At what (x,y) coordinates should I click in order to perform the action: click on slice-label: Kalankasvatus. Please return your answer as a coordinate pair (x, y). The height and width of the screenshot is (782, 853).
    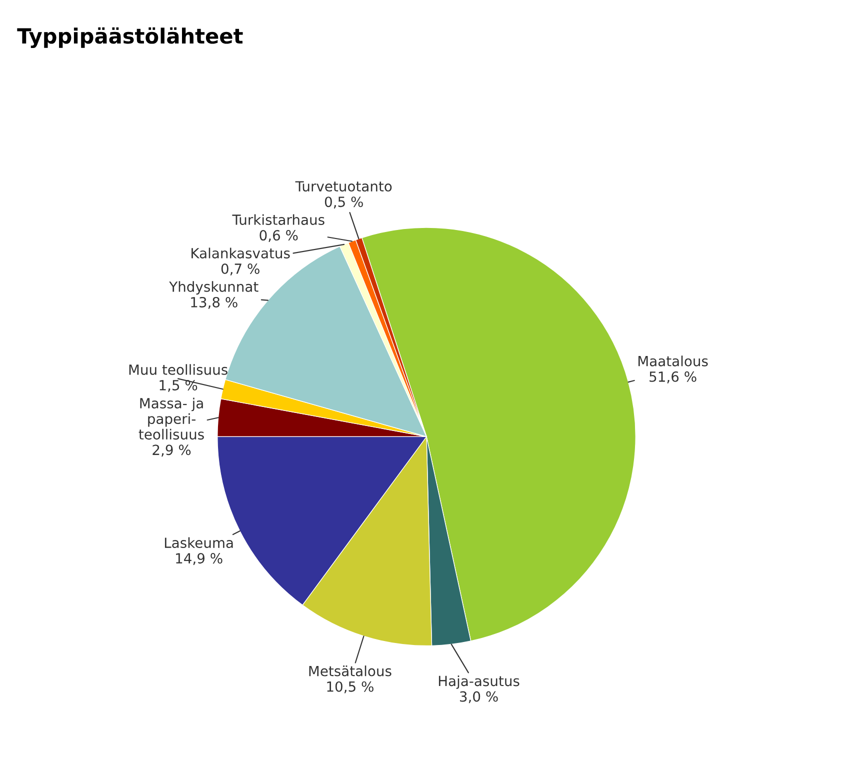
    Looking at the image, I should click on (241, 253).